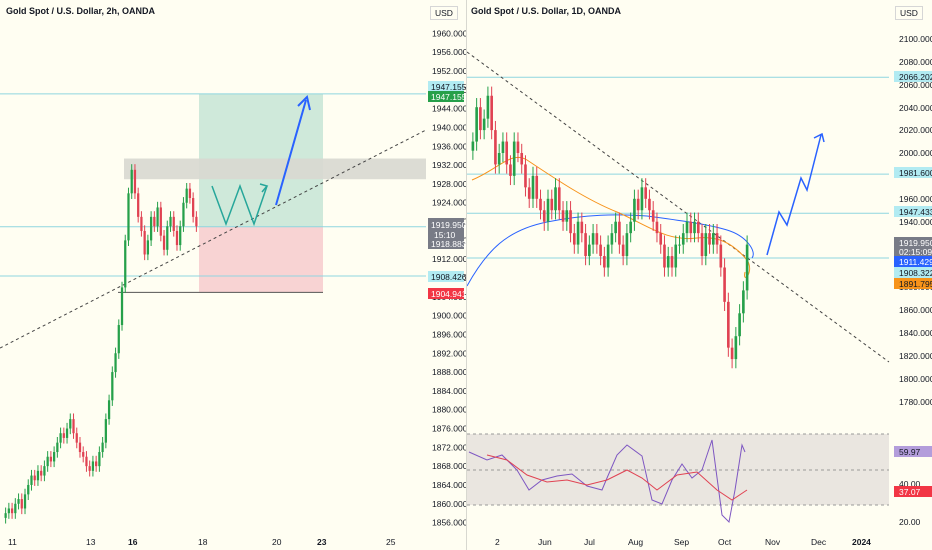 This screenshot has height=550, width=932. What do you see at coordinates (915, 153) in the screenshot?
I see `y-tick-label: 2000.000` at bounding box center [915, 153].